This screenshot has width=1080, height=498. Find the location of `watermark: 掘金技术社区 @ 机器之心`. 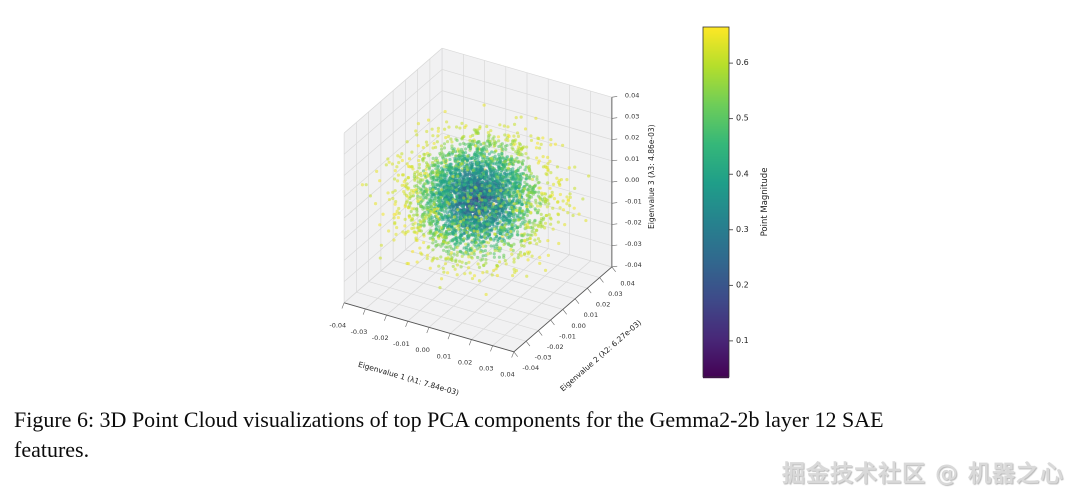

watermark: 掘金技术社区 @ 机器之心 is located at coordinates (922, 474).